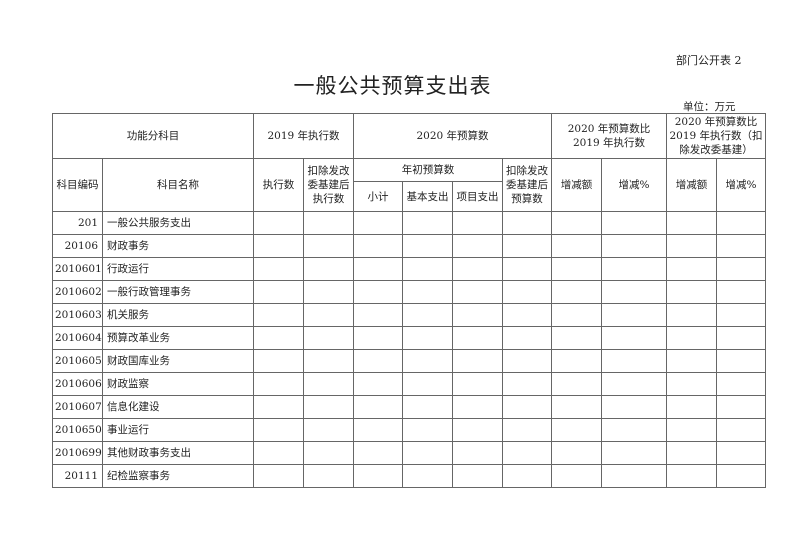 This screenshot has width=785, height=555. Describe the element at coordinates (409, 361) in the screenshot. I see `table-row: 2010605 财政国库业务` at that location.